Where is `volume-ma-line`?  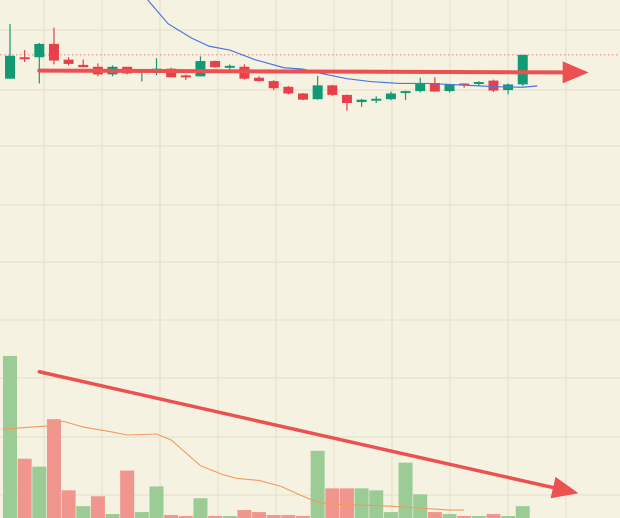
volume-ma-line is located at coordinates (233, 465).